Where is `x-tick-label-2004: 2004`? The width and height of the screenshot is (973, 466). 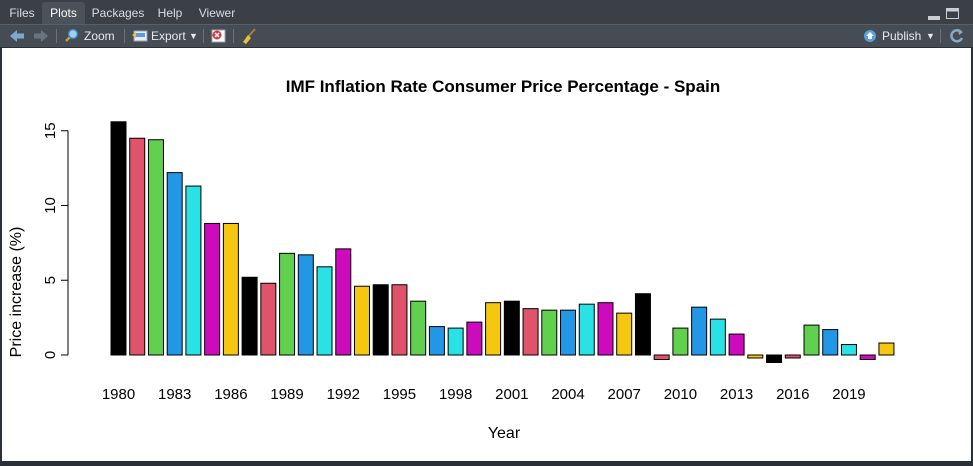
x-tick-label-2004: 2004 is located at coordinates (567, 394).